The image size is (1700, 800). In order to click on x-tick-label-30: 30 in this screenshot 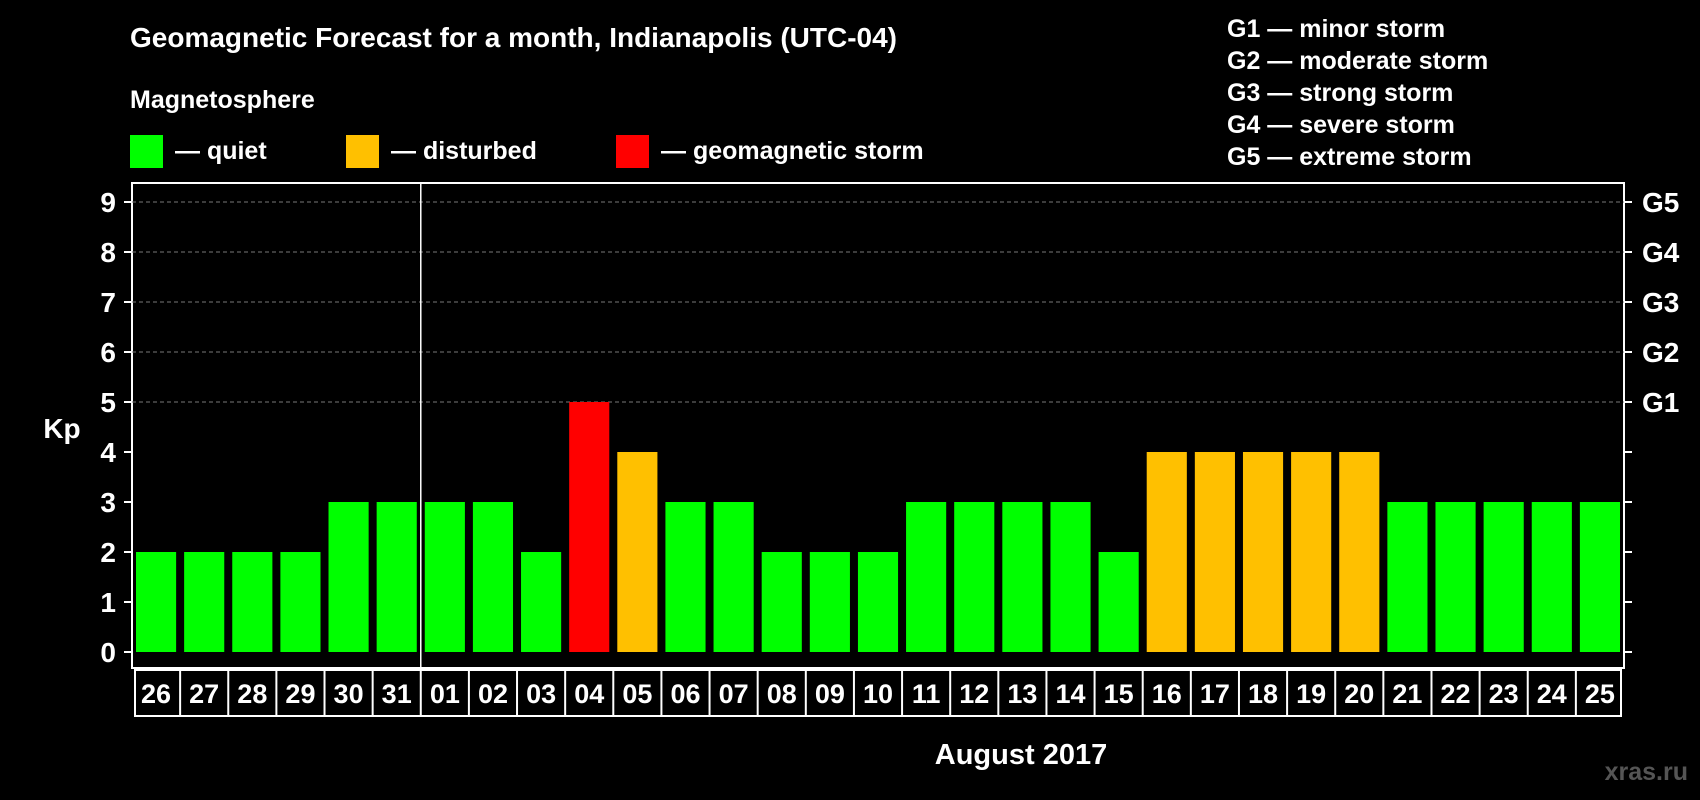, I will do `click(349, 694)`.